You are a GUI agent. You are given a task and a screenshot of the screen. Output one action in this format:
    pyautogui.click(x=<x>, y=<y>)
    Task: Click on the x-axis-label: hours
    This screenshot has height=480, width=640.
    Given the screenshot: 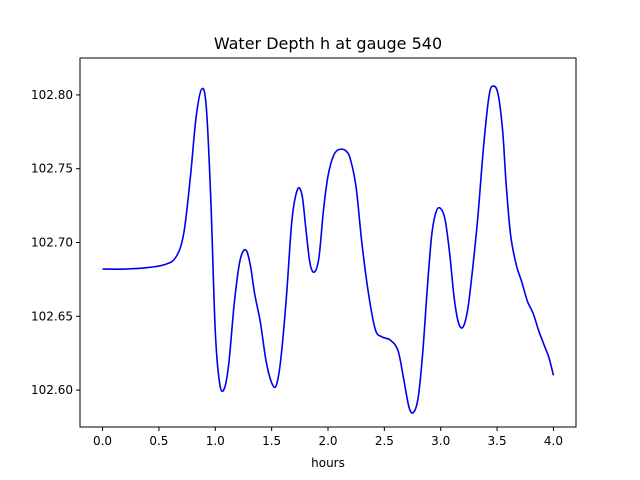 What is the action you would take?
    pyautogui.click(x=328, y=463)
    